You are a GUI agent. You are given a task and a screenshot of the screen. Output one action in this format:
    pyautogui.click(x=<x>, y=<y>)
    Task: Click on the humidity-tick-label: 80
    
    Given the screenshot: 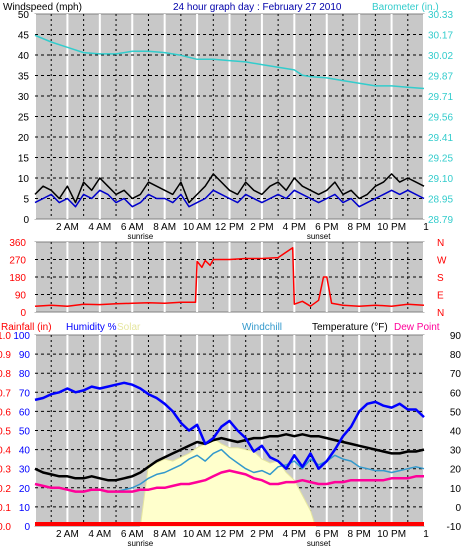 What is the action you would take?
    pyautogui.click(x=25, y=374)
    